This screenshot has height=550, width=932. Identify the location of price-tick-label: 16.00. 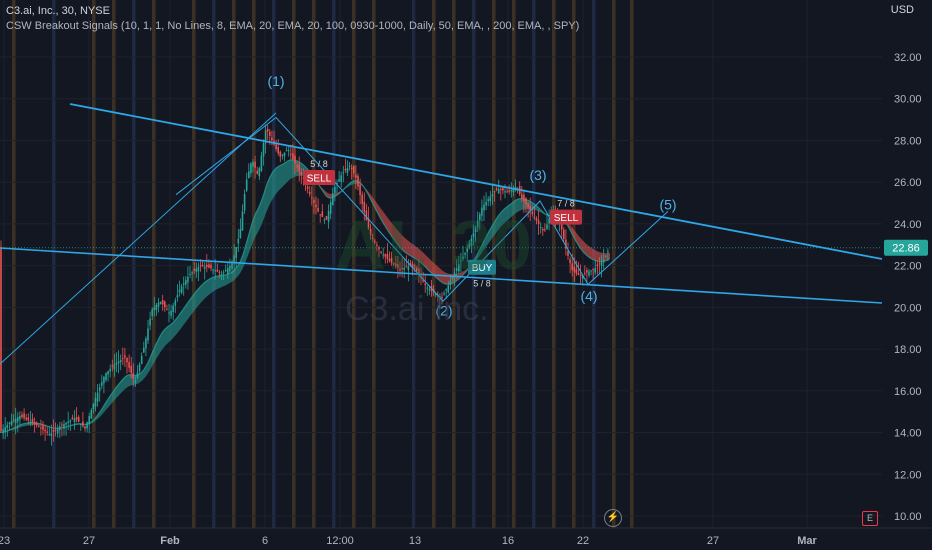
(908, 392).